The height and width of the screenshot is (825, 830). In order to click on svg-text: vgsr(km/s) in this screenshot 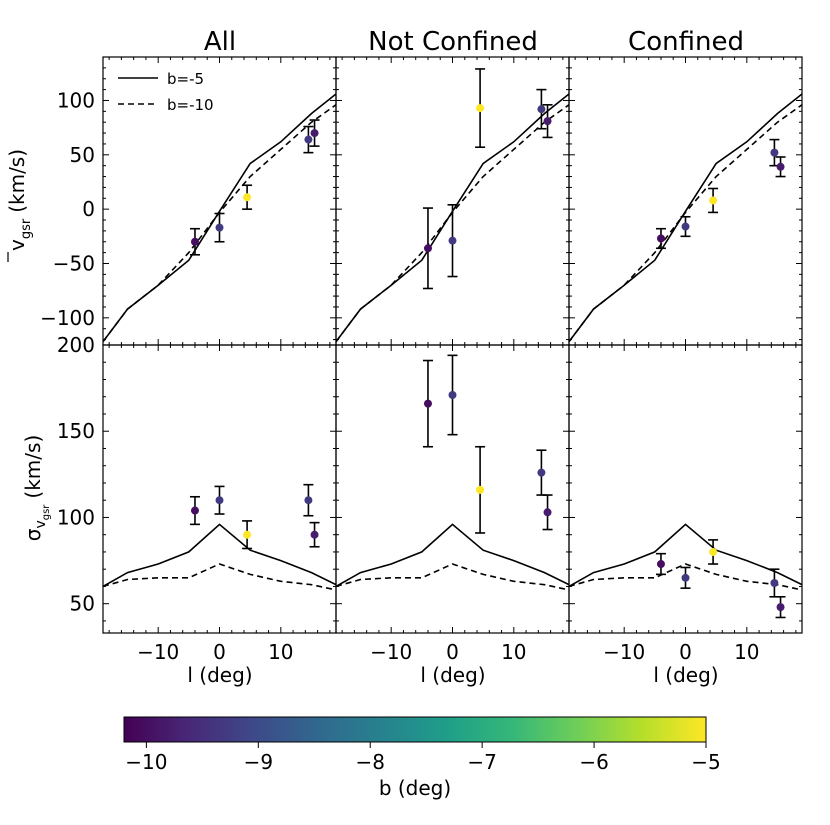, I will do `click(19, 200)`.